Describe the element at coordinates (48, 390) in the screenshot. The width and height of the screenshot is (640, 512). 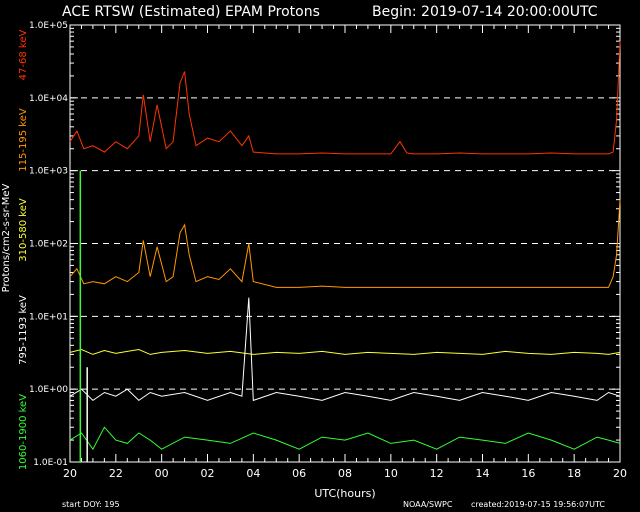
I see `y-tick-label: 1.0E+00` at that location.